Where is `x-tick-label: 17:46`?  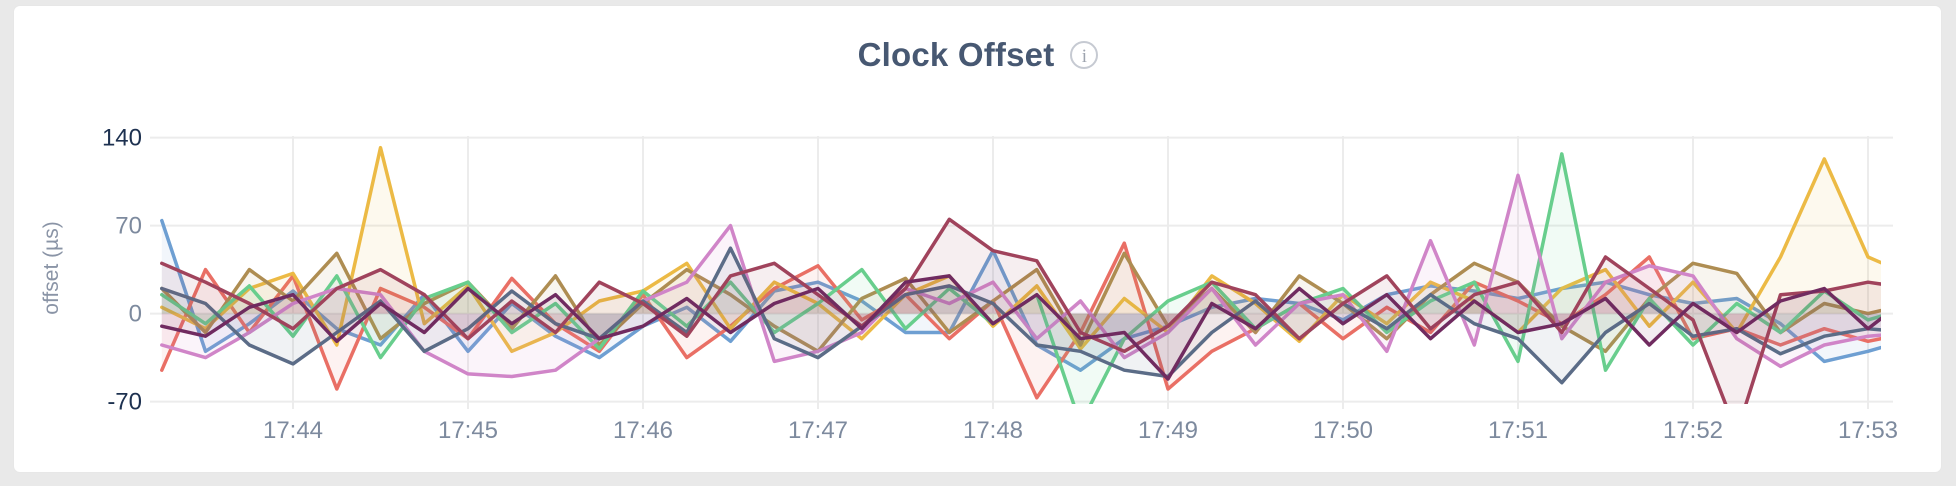 x-tick-label: 17:46 is located at coordinates (643, 430).